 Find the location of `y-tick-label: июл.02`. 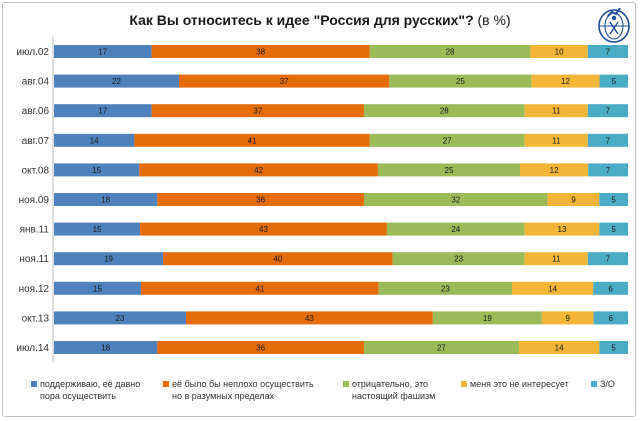

y-tick-label: июл.02 is located at coordinates (32, 52).